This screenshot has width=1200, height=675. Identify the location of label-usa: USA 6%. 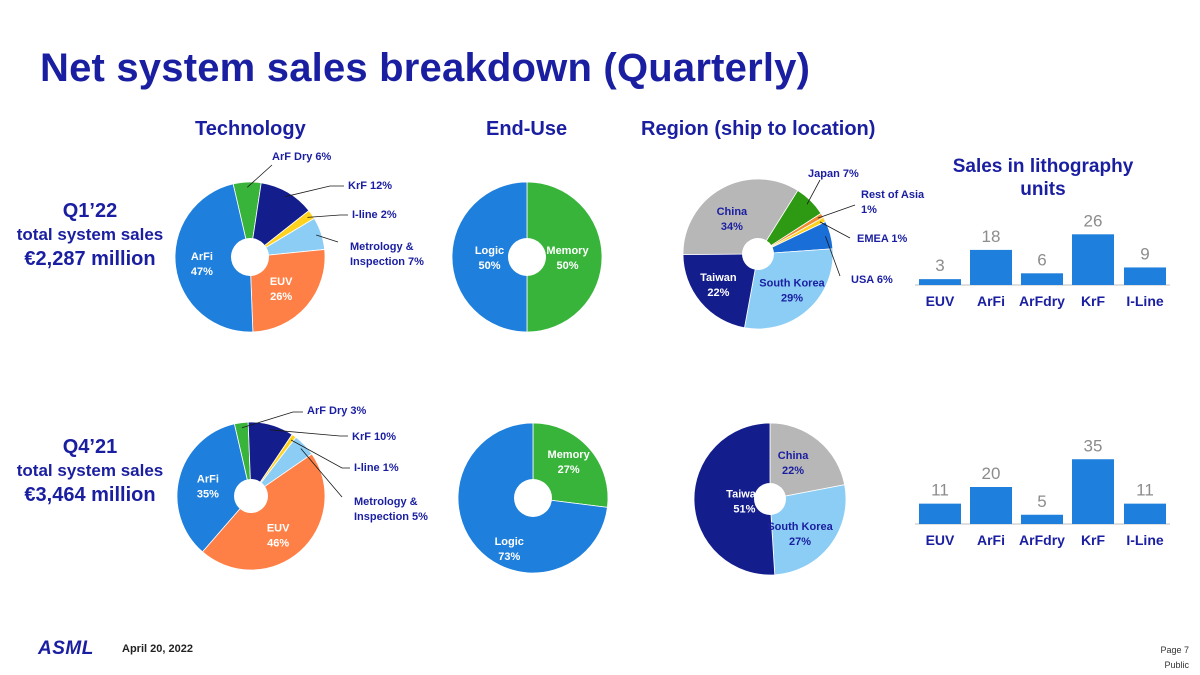
(872, 280).